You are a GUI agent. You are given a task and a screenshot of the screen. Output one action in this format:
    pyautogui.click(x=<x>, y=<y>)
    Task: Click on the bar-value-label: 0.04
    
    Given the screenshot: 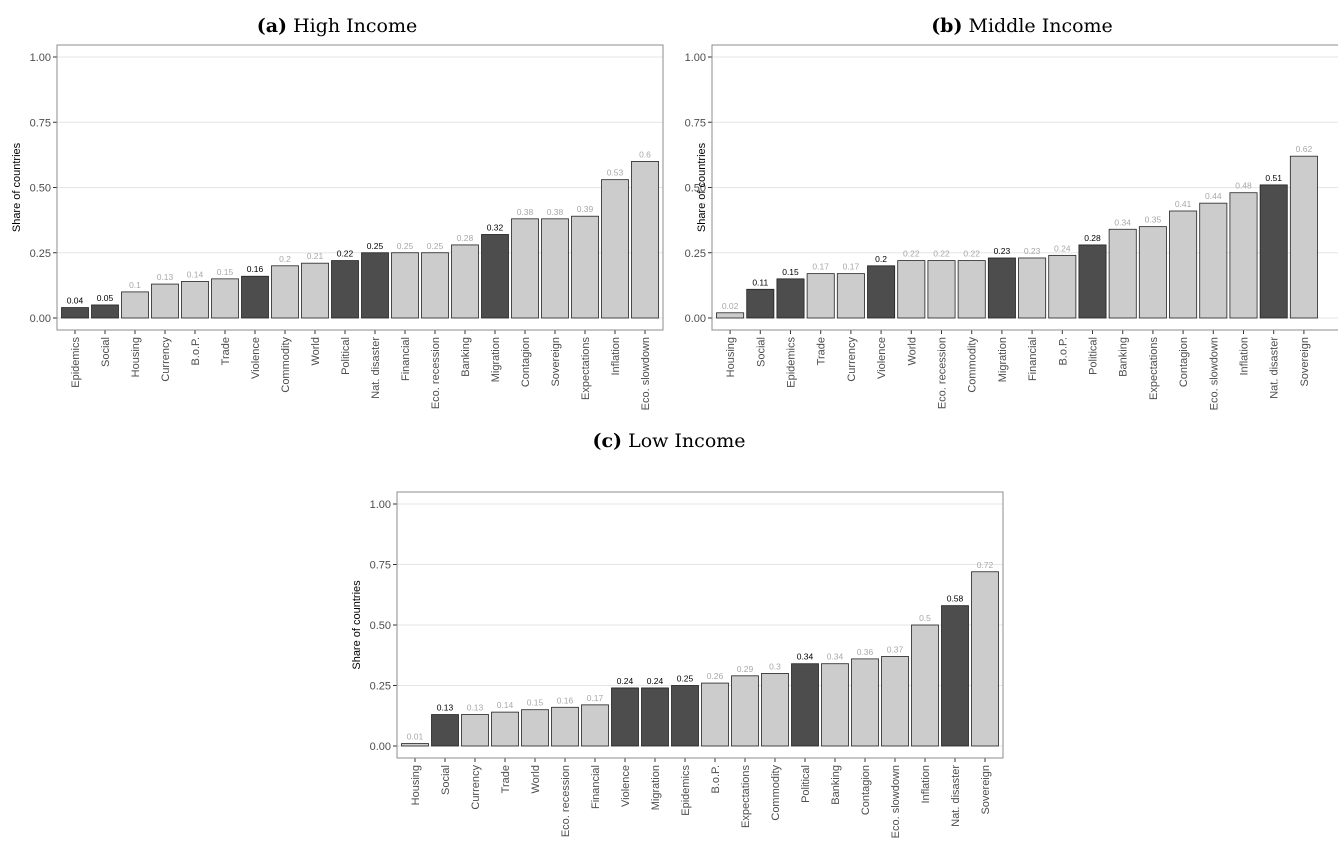 What is the action you would take?
    pyautogui.click(x=75, y=301)
    